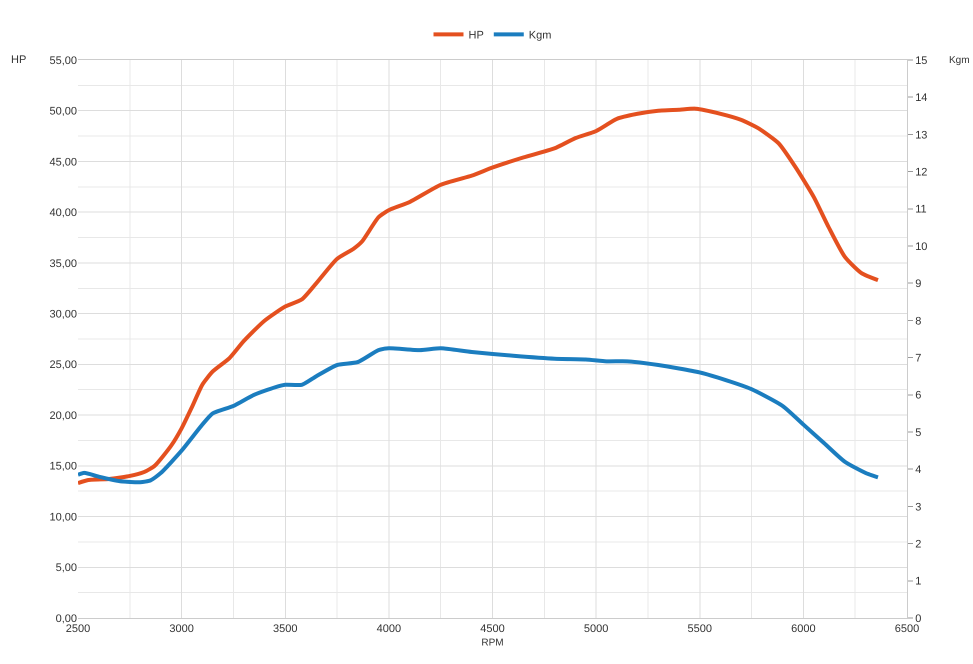 The width and height of the screenshot is (973, 664). What do you see at coordinates (918, 544) in the screenshot?
I see `y2-tick-label: 2` at bounding box center [918, 544].